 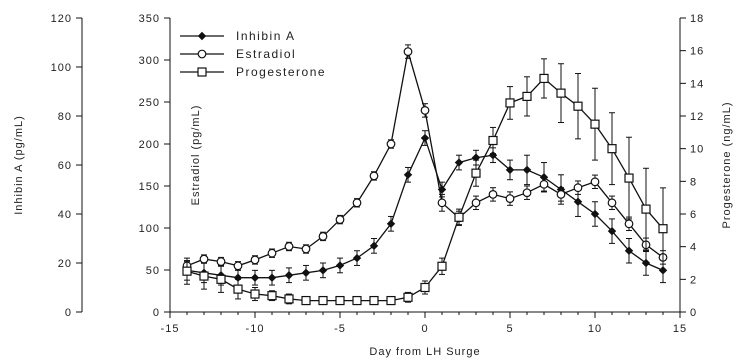 I want to click on progesterone-tick-label: 10, so click(x=697, y=150).